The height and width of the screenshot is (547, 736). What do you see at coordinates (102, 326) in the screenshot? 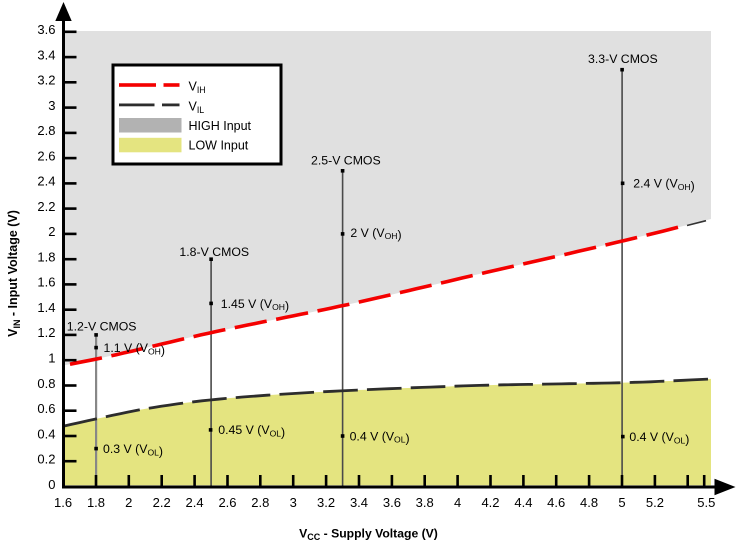
I see `svg-text: 1.2-V CMOS` at bounding box center [102, 326].